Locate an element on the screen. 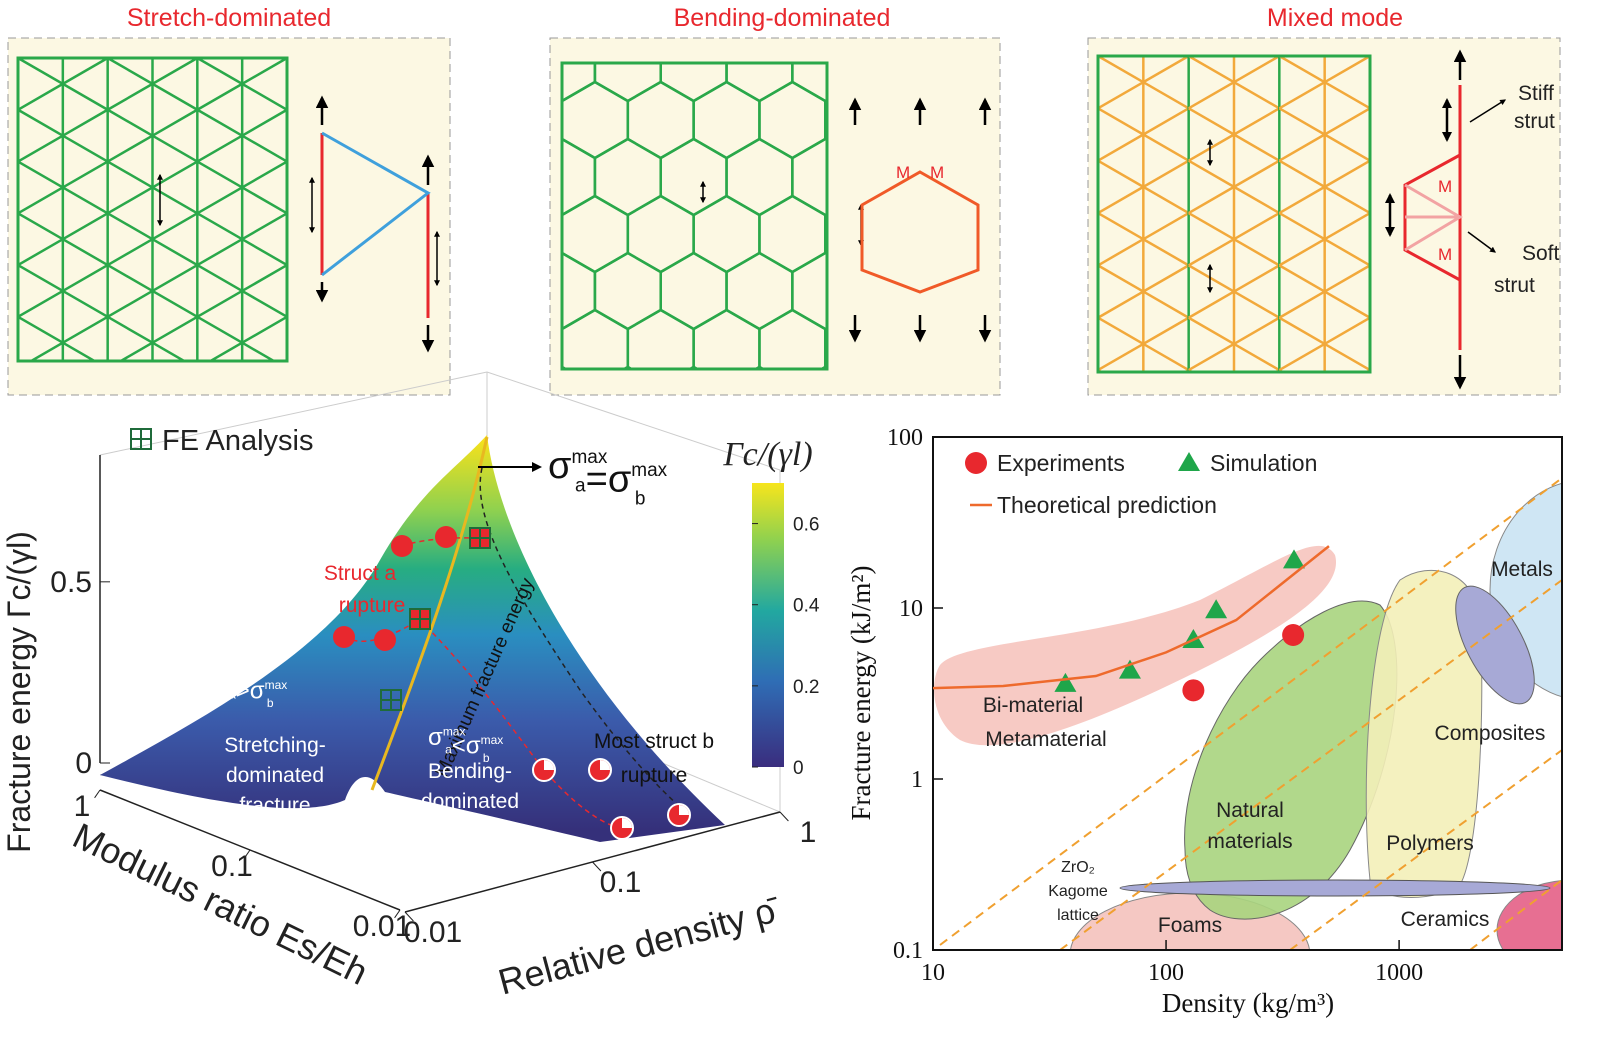 This screenshot has height=1045, width=1600. ridge-line is located at coordinates (429, 613).